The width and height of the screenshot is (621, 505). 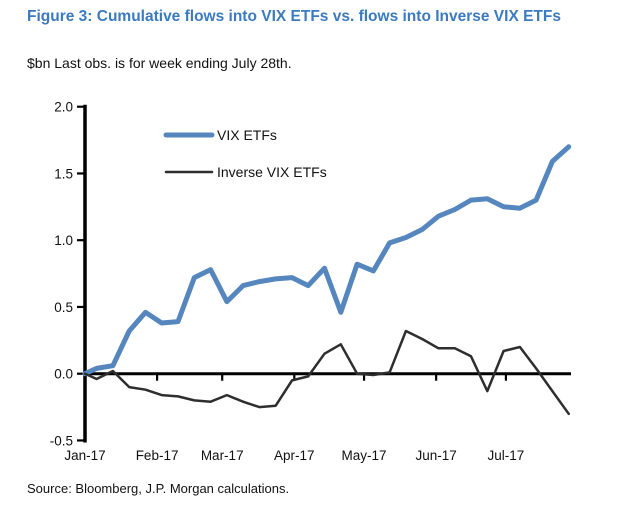 I want to click on x-tick-label: Mar-17, so click(x=222, y=455).